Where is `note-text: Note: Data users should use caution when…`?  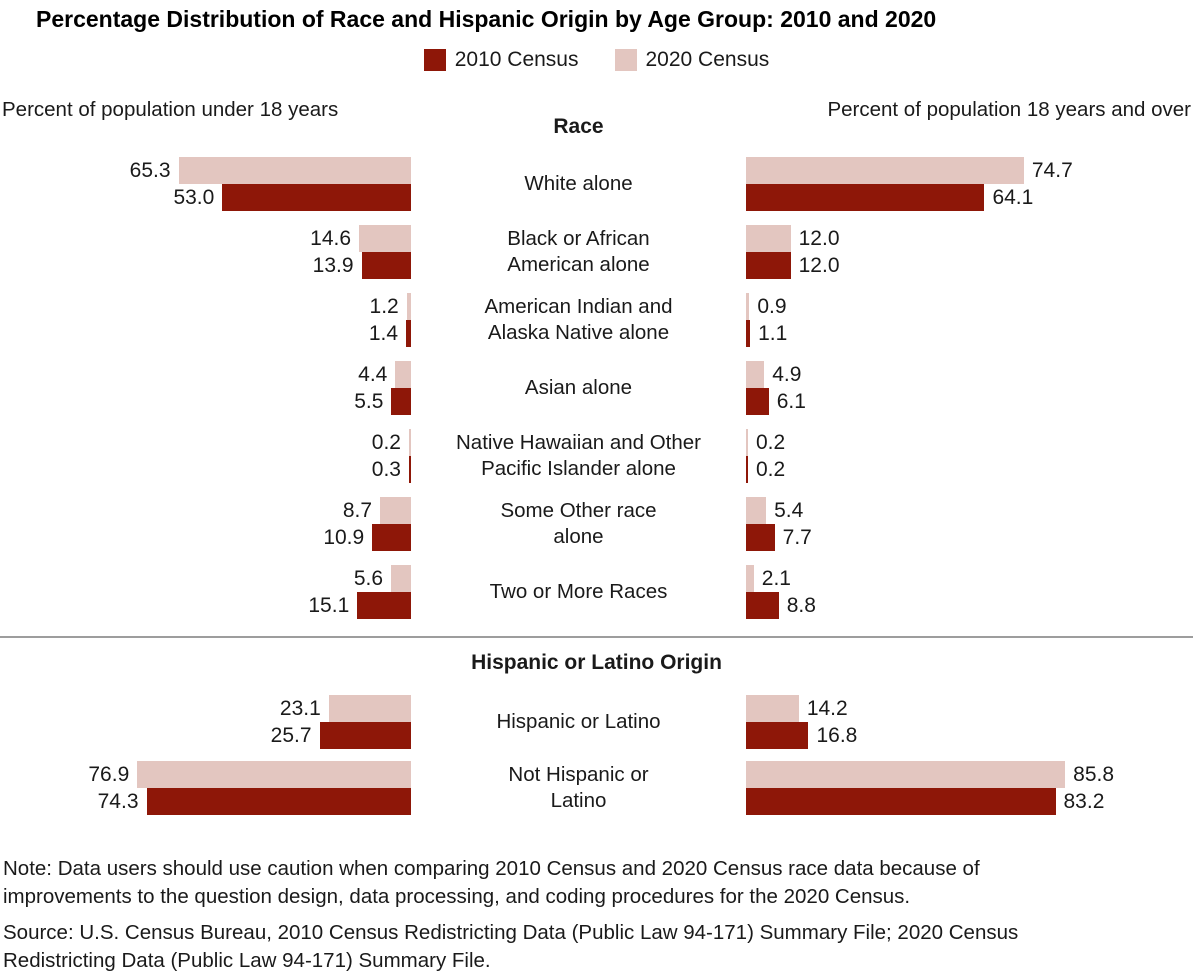 note-text: Note: Data users should use caution when… is located at coordinates (491, 882).